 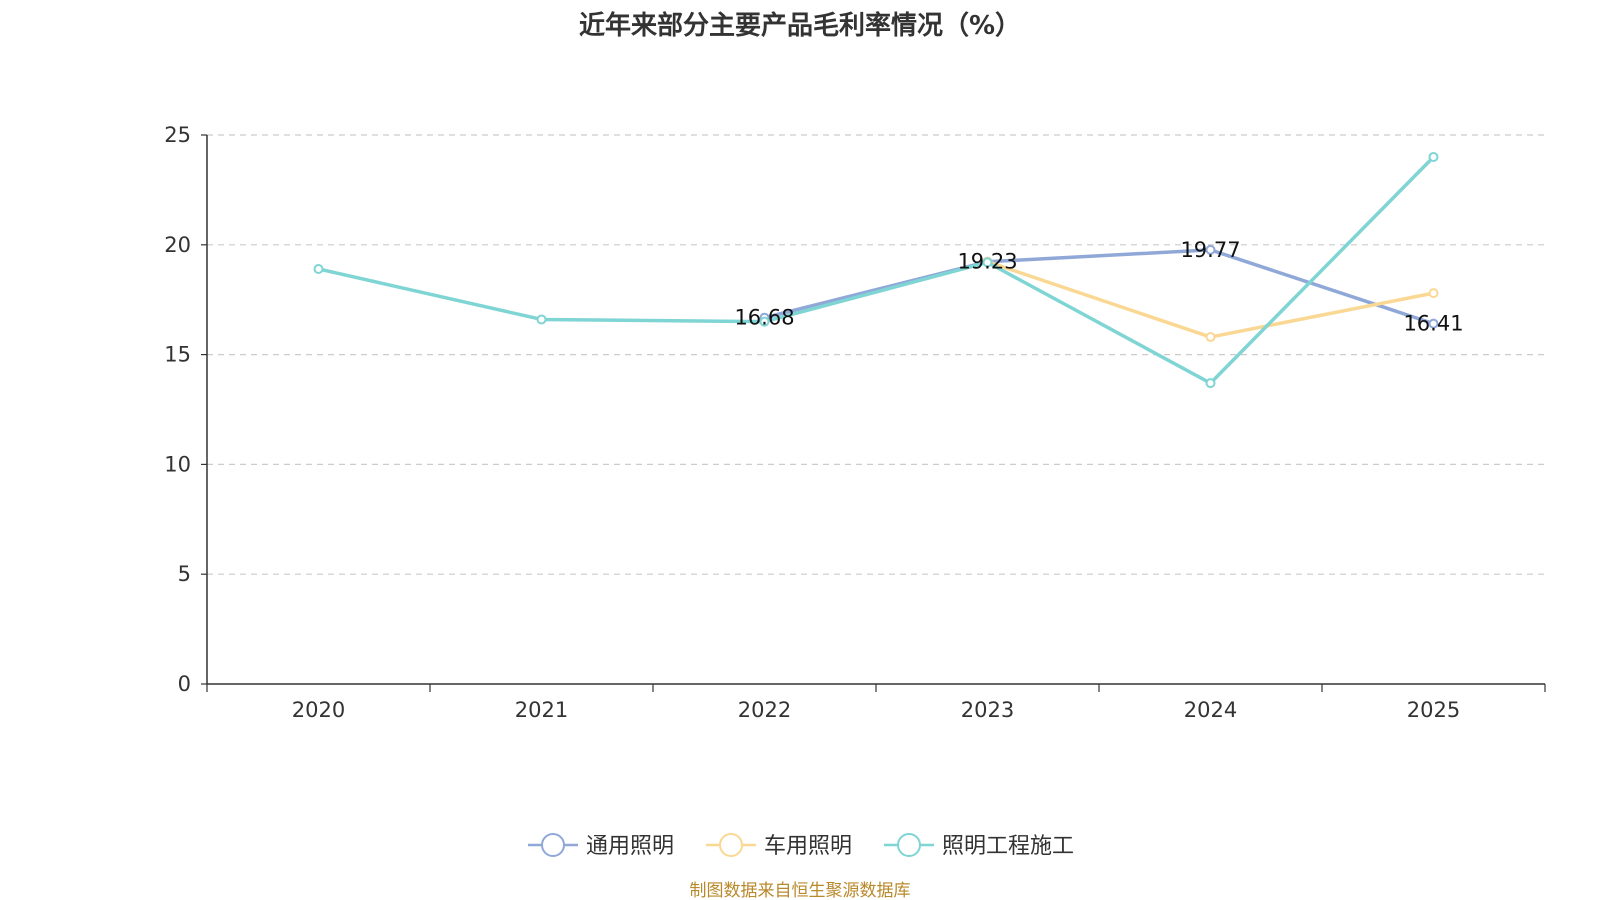 I want to click on data-label: 16.68, so click(x=764, y=318).